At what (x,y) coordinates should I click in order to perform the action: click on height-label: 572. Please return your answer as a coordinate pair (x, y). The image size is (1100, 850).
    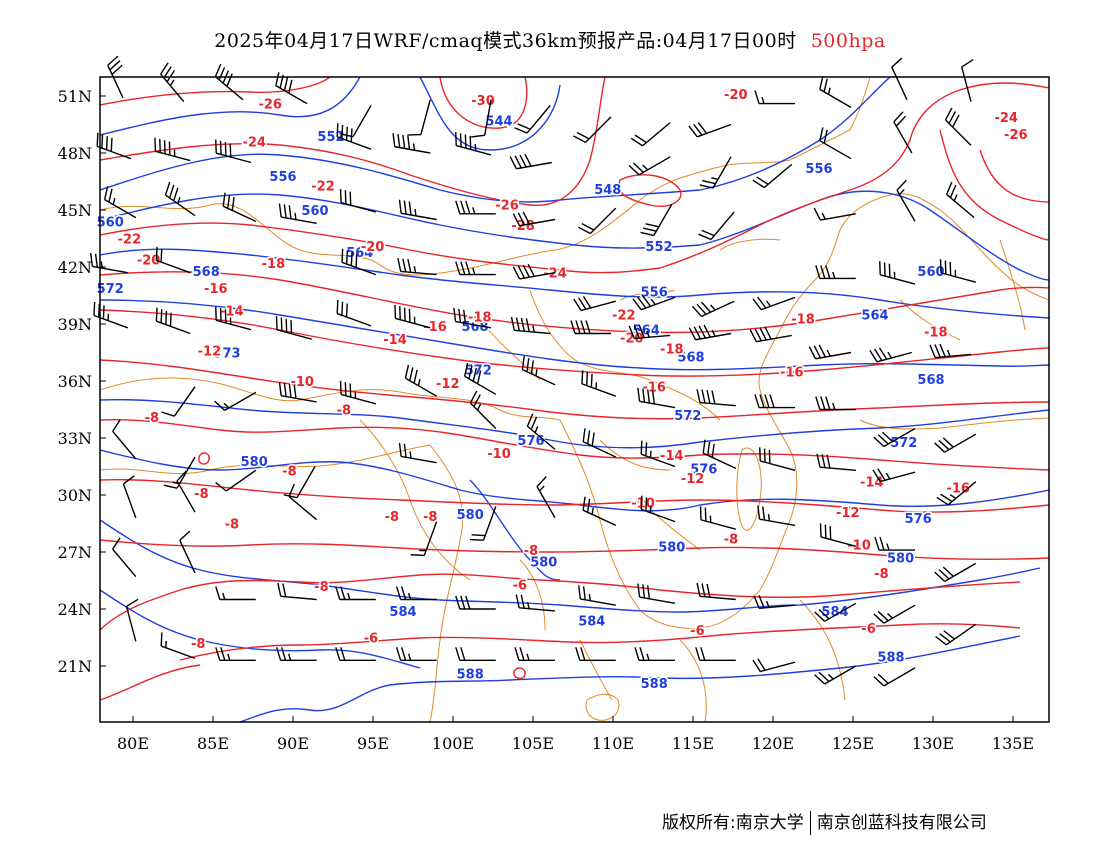
    Looking at the image, I should click on (110, 289).